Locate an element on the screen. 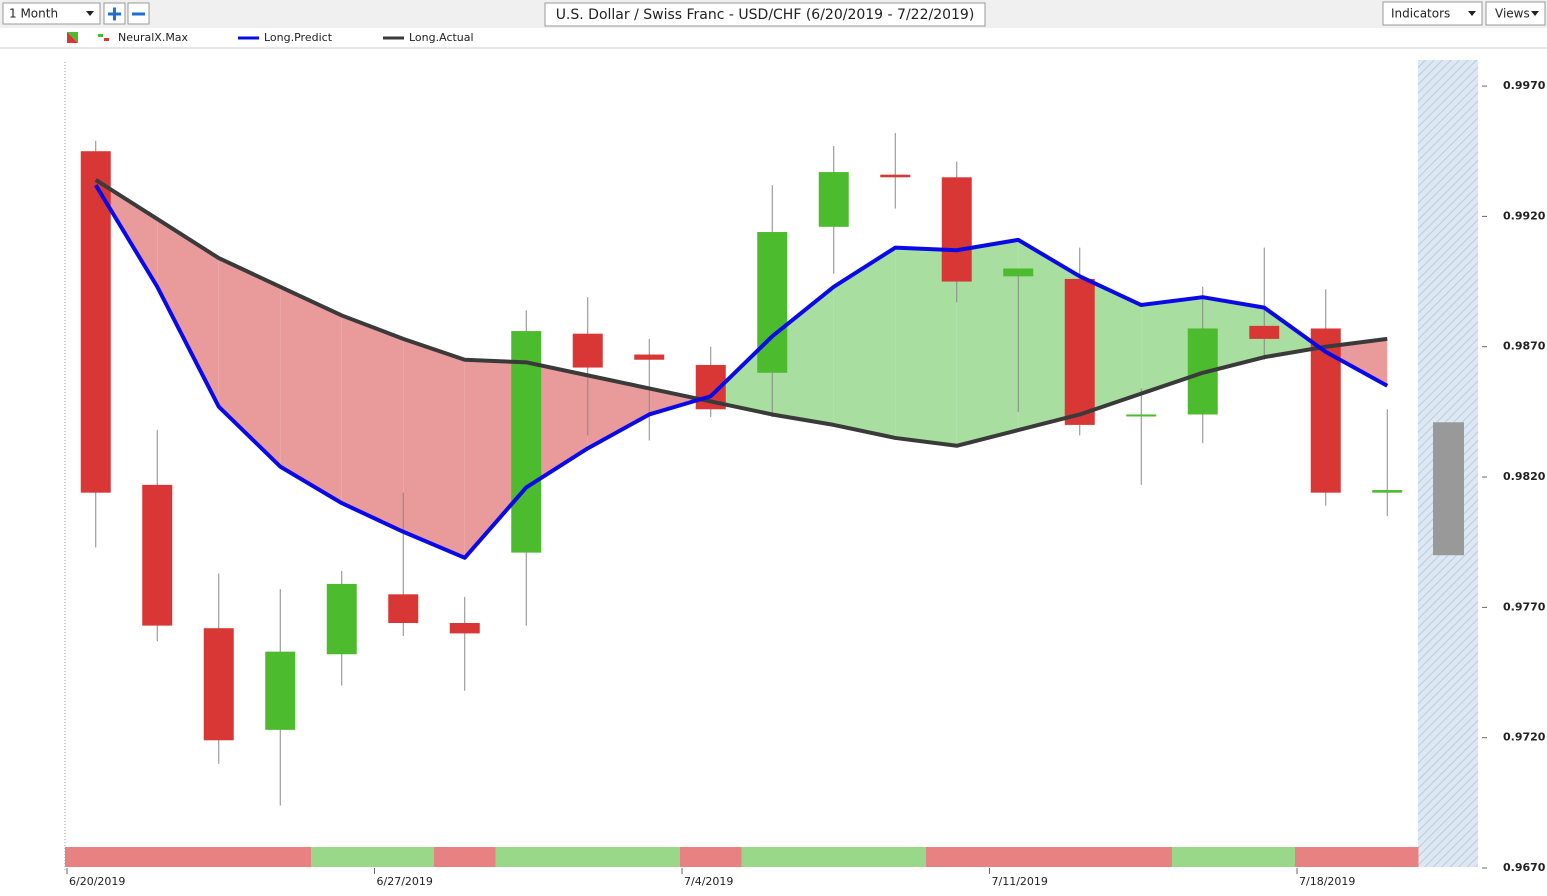 The width and height of the screenshot is (1547, 896). y-tick-label: 0.9820 is located at coordinates (1524, 476).